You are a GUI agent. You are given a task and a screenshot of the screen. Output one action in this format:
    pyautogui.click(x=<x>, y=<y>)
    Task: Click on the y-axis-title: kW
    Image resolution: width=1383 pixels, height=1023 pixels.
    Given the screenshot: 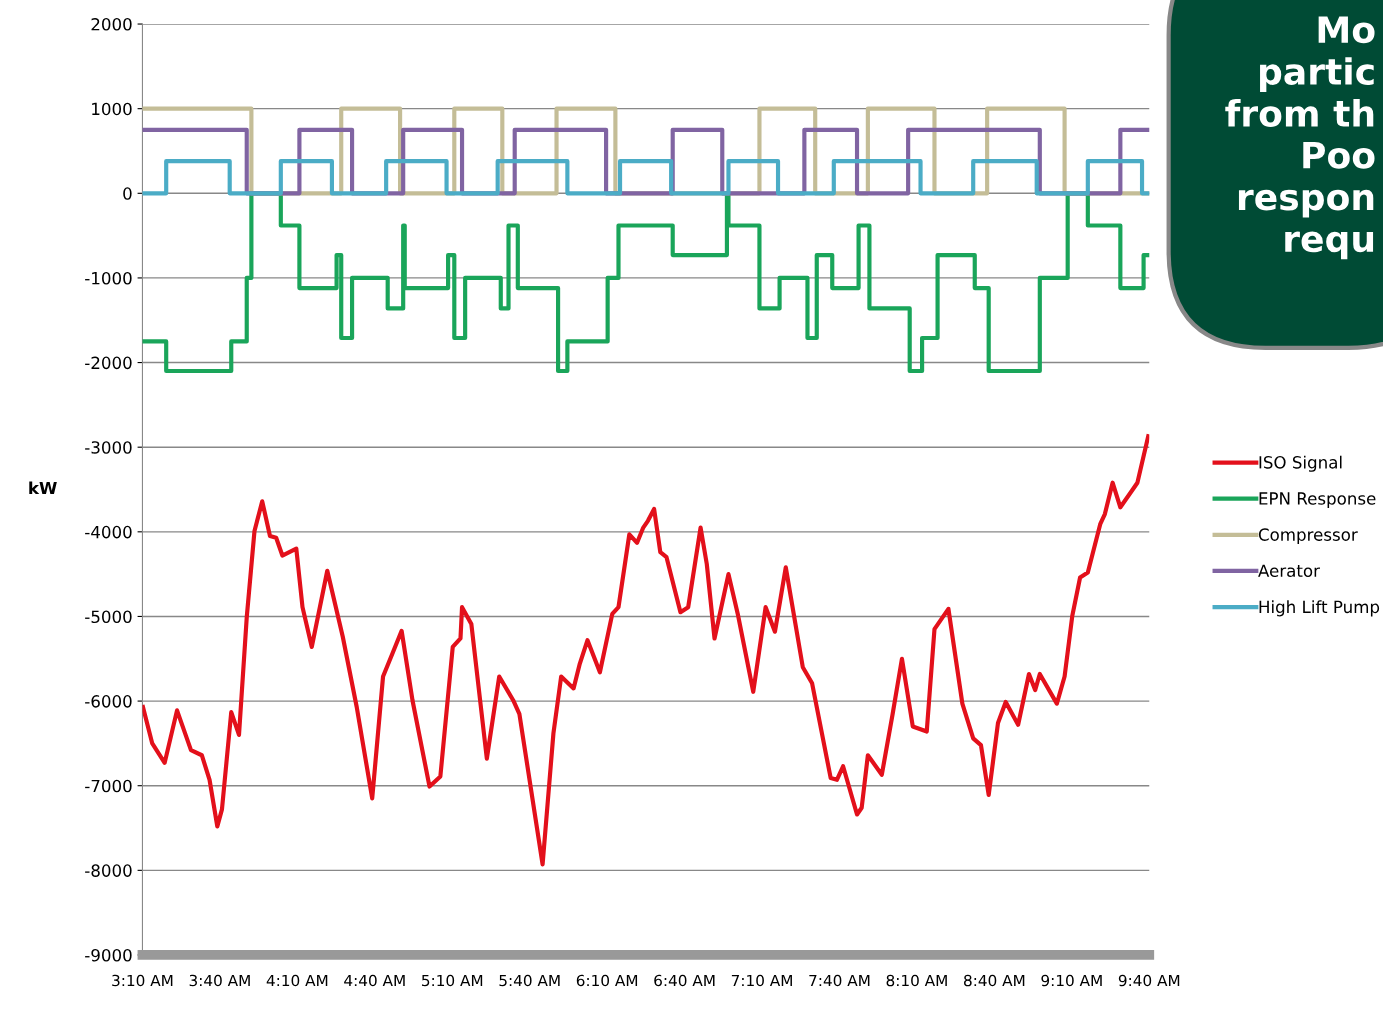 What is the action you would take?
    pyautogui.click(x=43, y=488)
    